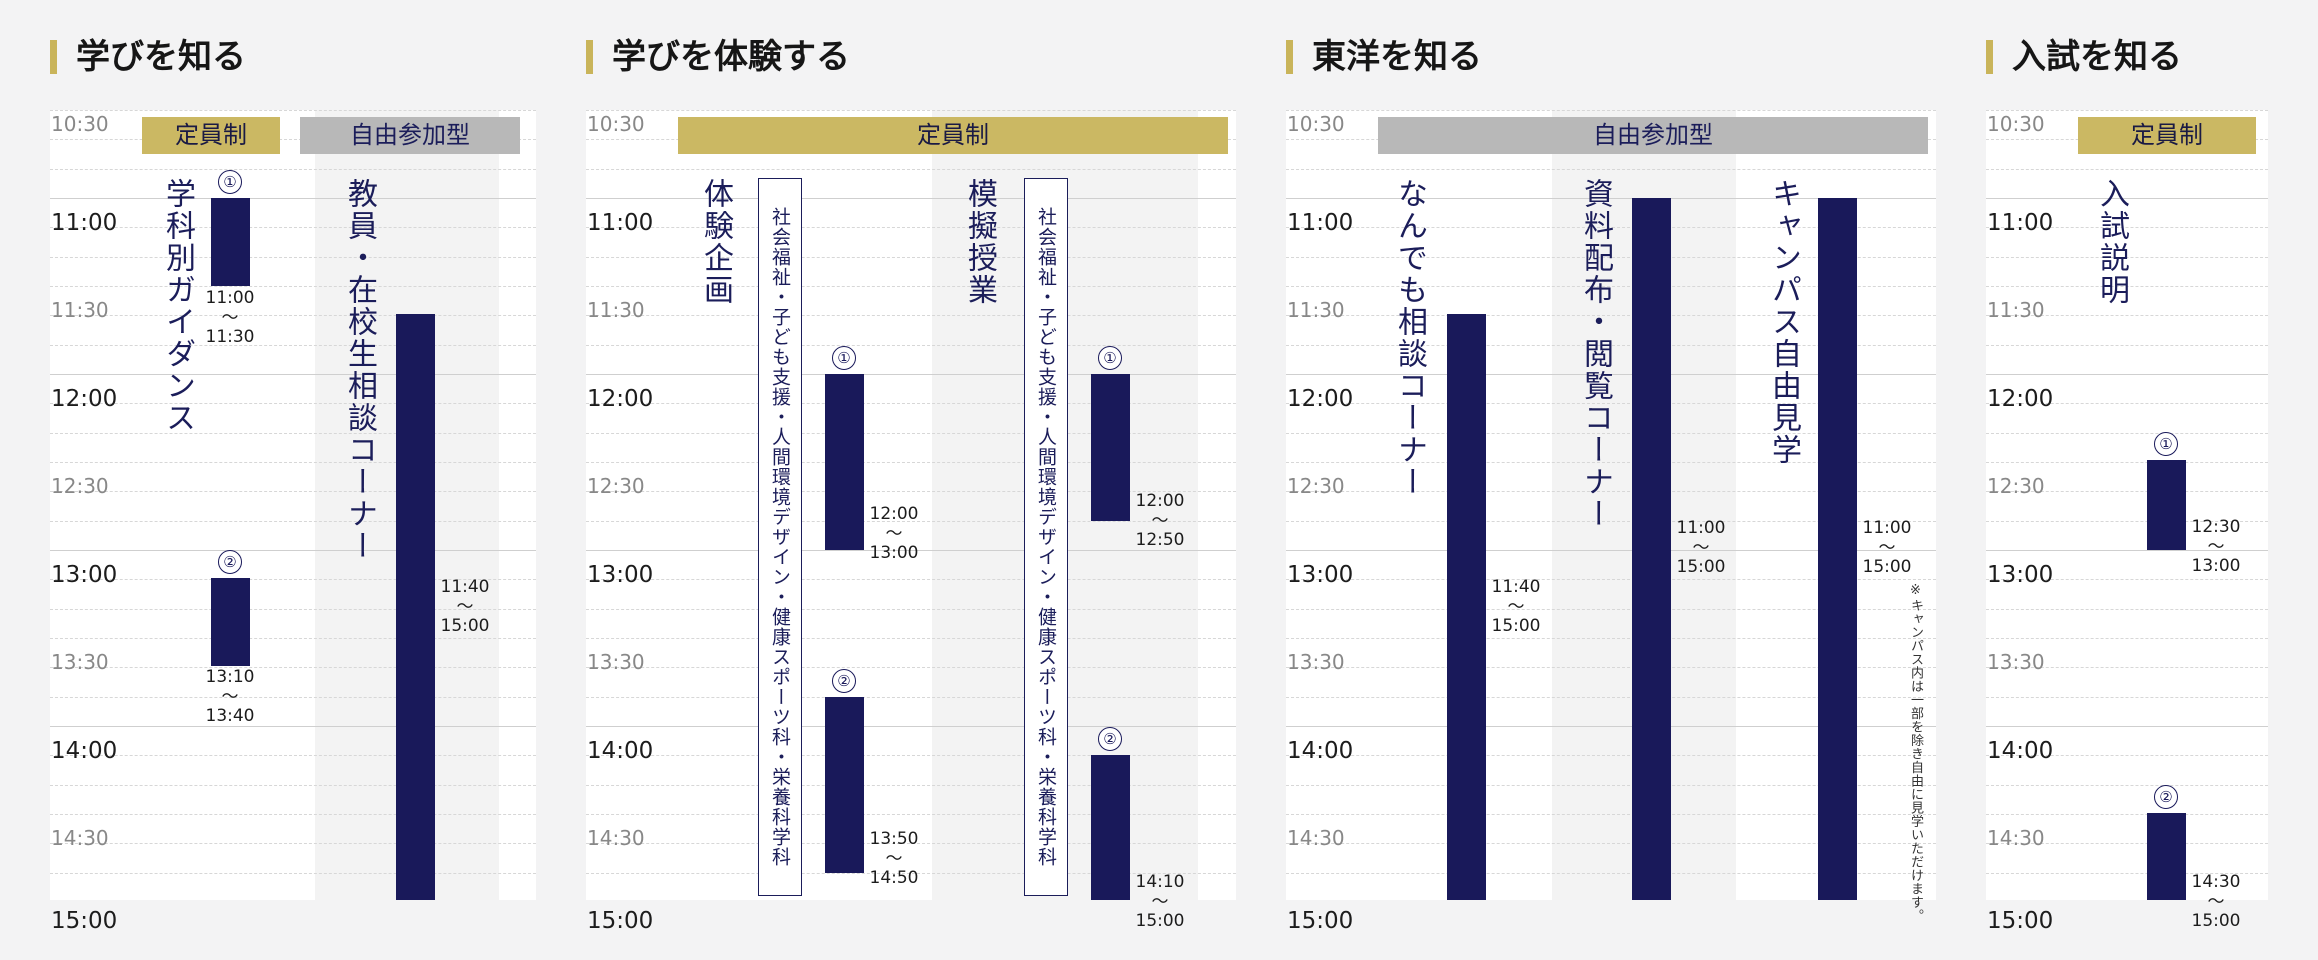 This screenshot has width=2318, height=960. I want to click on dept-box: 社会福祉・子ども支援・人間環境デザイン・健康スポーツ科・栄養科学科, so click(1046, 537).